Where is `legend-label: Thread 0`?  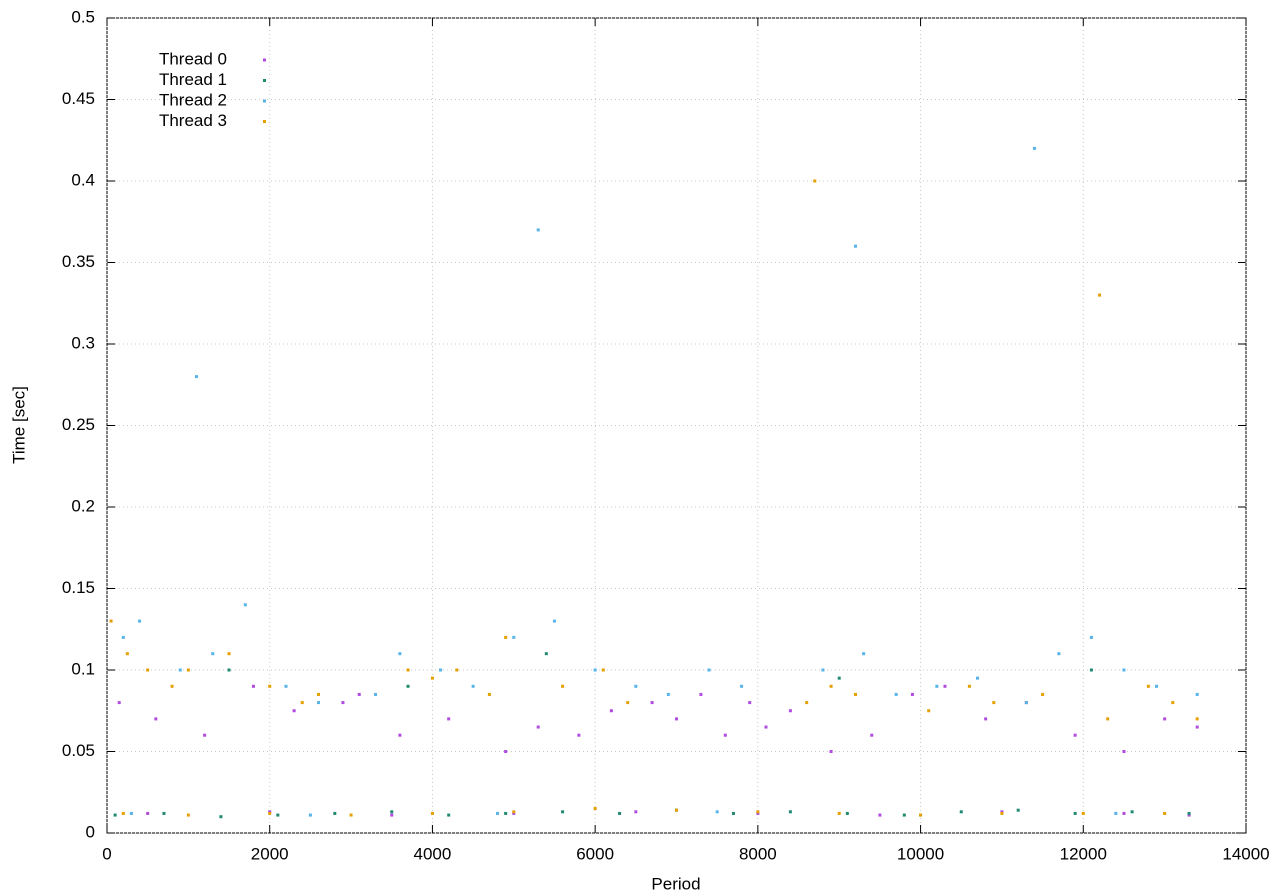
legend-label: Thread 0 is located at coordinates (193, 58).